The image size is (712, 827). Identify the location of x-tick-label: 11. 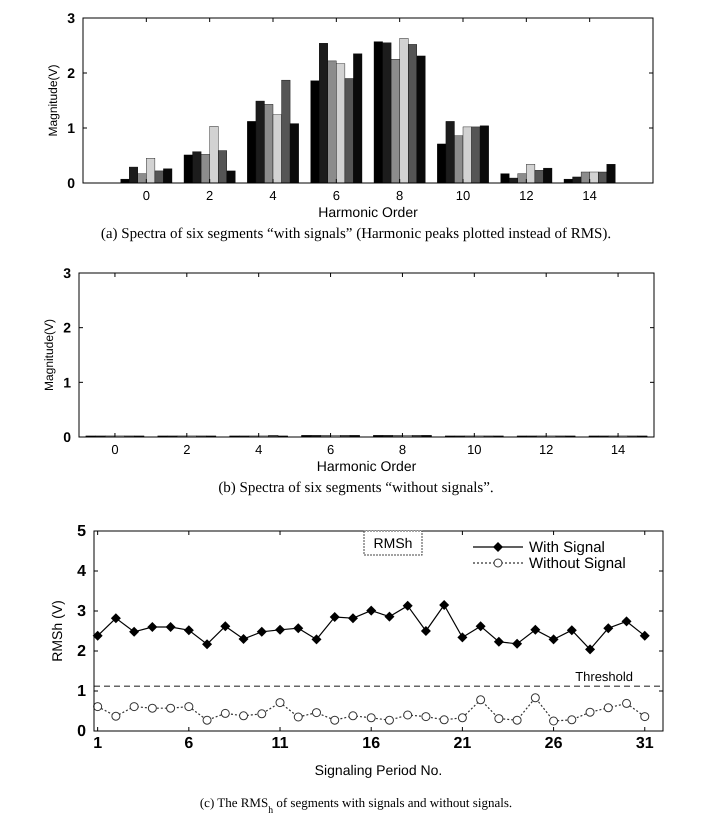
(280, 743).